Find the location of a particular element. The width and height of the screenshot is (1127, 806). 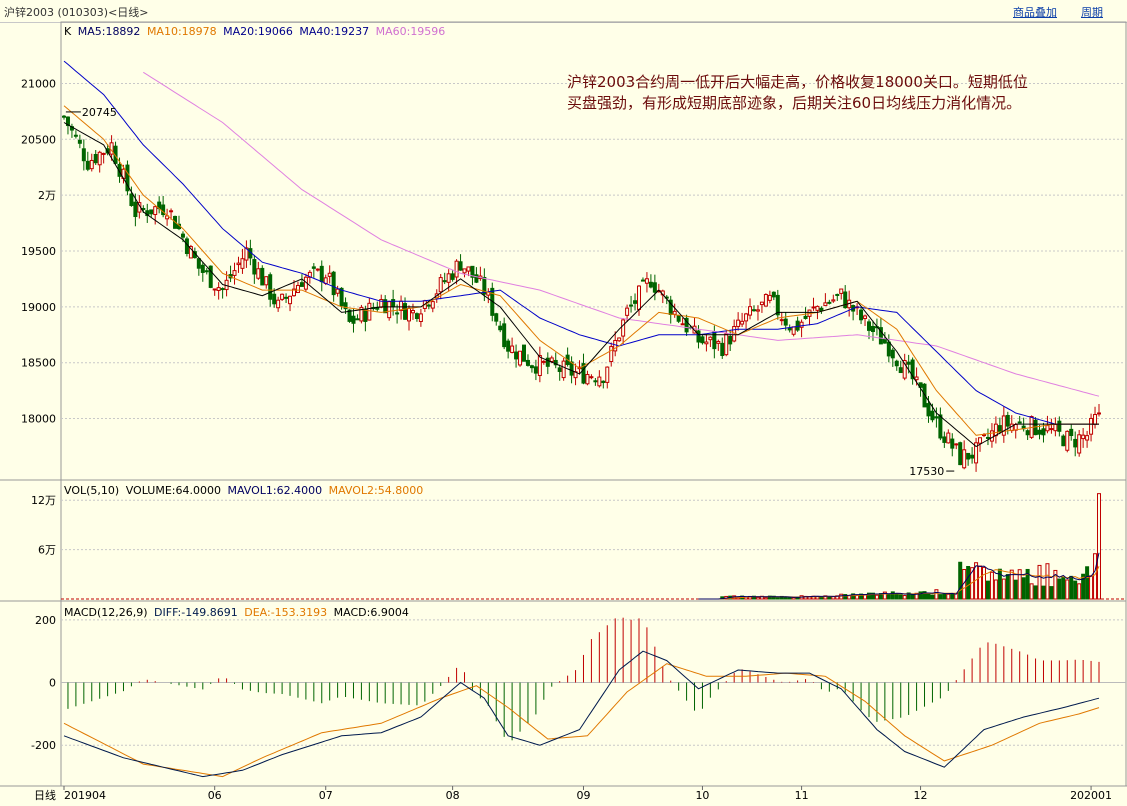

legend-entry: MA20:19066 is located at coordinates (260, 31).